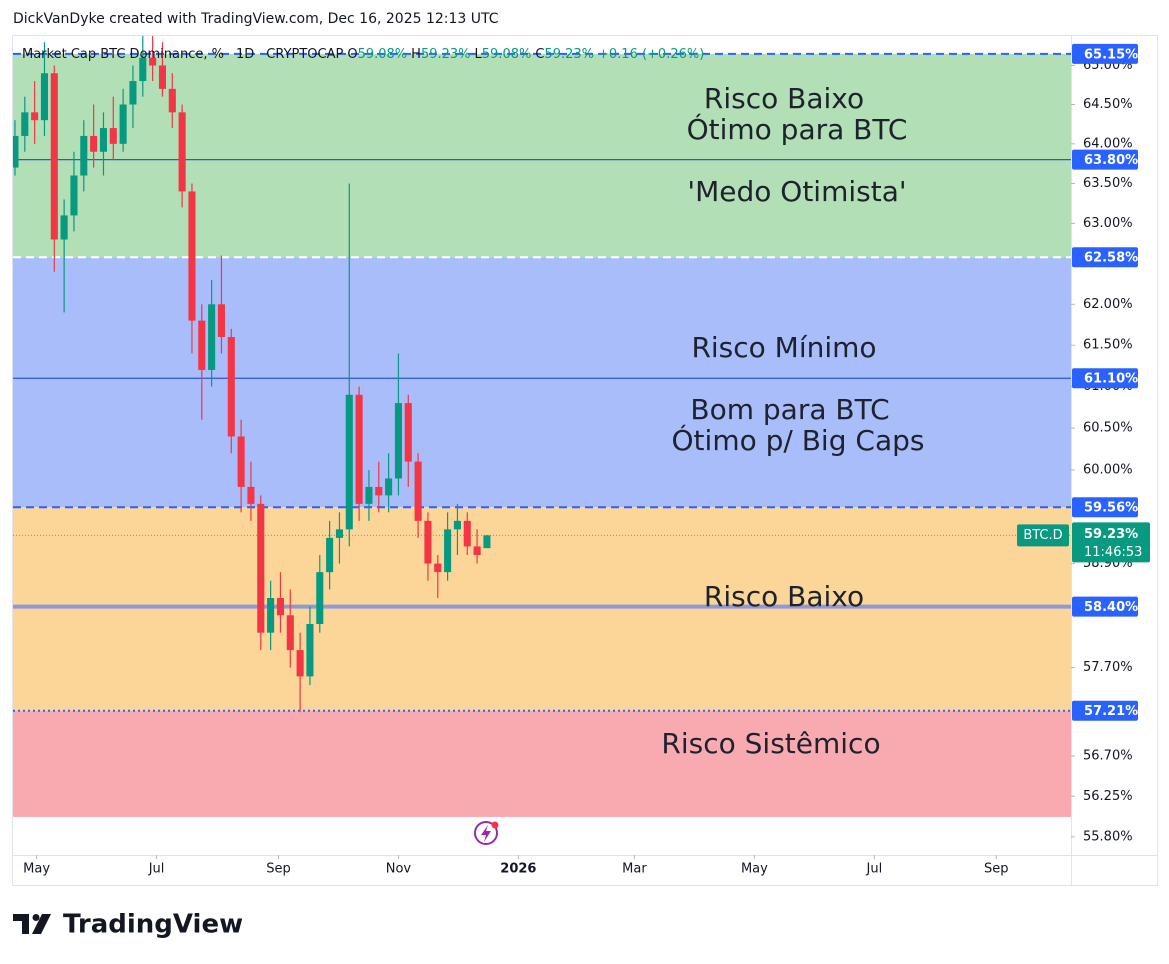 The width and height of the screenshot is (1169, 964). I want to click on zone-annotation: Ótimo p/ Big Caps, so click(798, 440).